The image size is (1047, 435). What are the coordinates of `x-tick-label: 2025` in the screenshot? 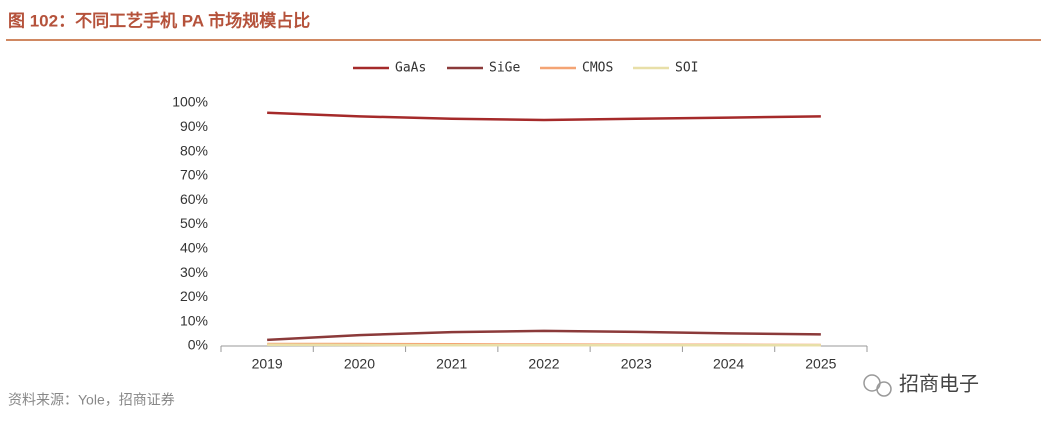 It's located at (820, 364).